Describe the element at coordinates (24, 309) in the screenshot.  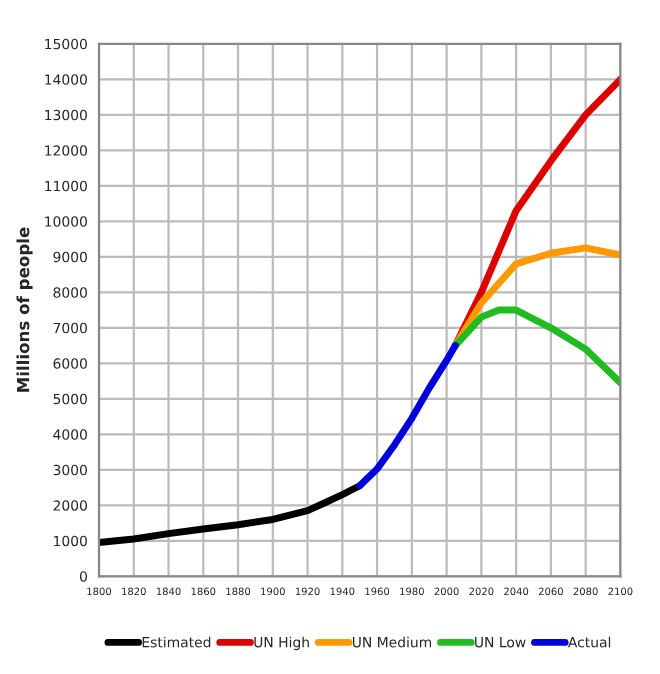
I see `y-axis-title: Millions of people` at that location.